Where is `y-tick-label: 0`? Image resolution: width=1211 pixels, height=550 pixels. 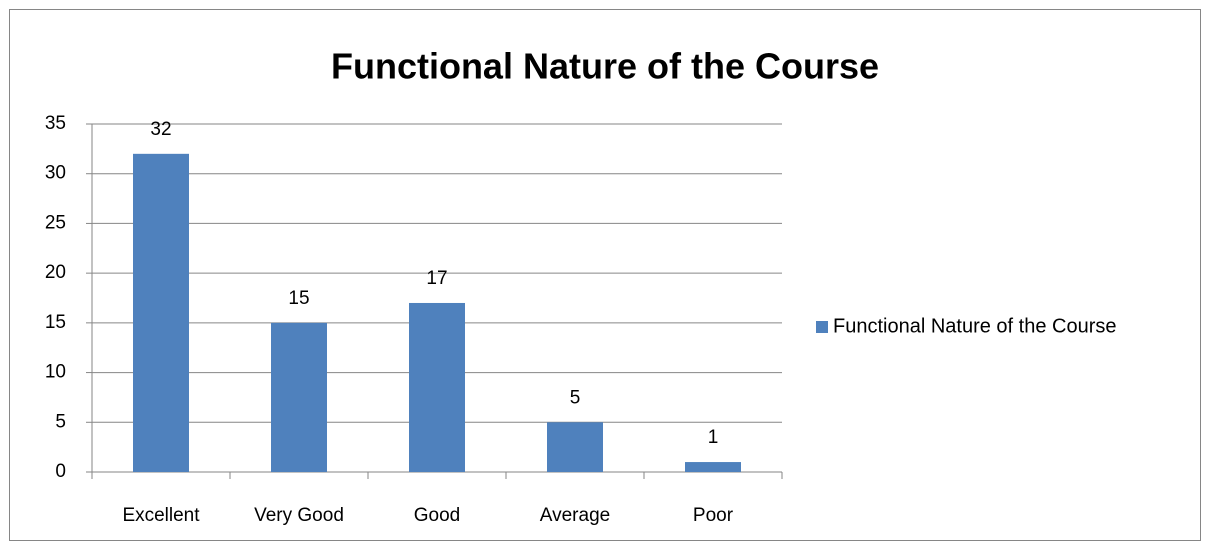 y-tick-label: 0 is located at coordinates (60, 471).